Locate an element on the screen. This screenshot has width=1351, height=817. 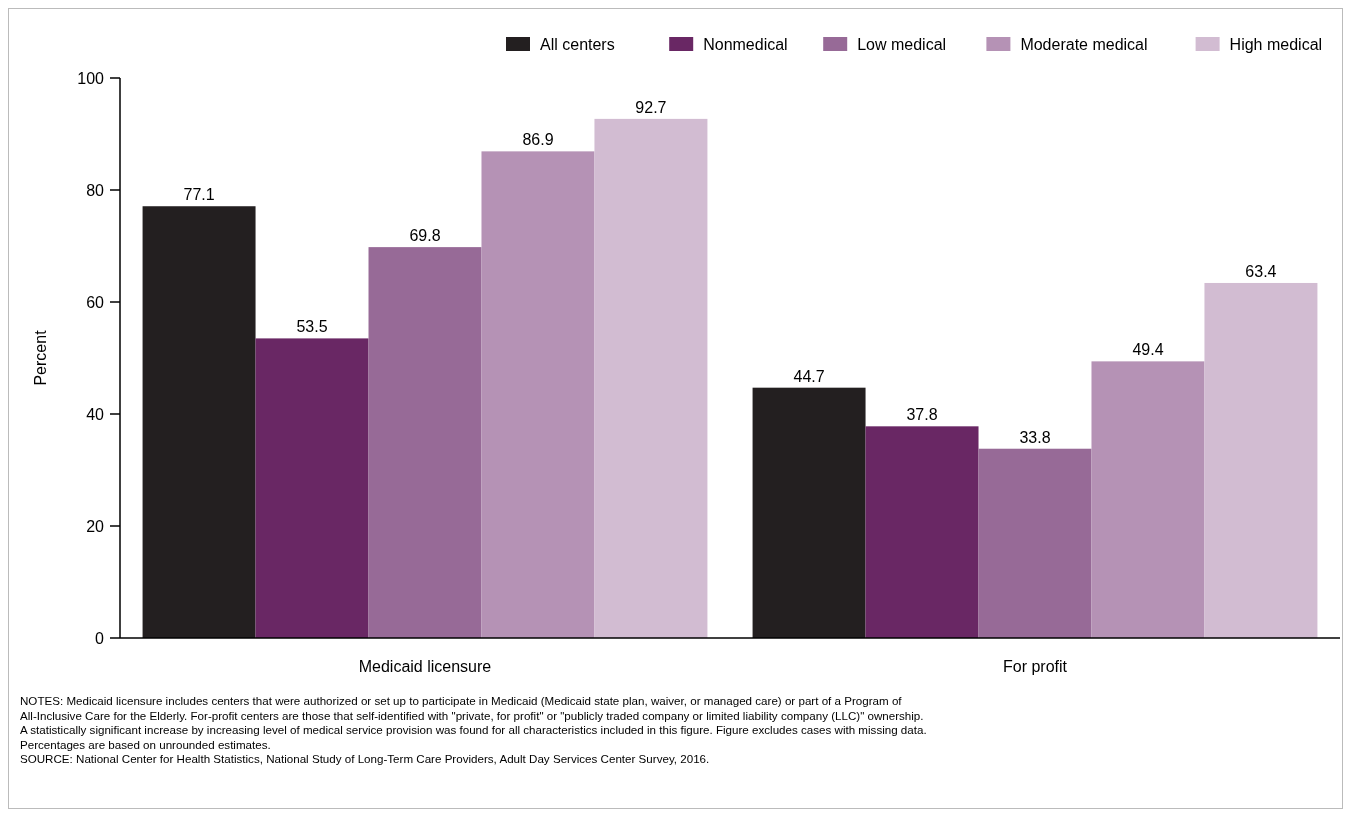
y-tick-label: 100 is located at coordinates (91, 78).